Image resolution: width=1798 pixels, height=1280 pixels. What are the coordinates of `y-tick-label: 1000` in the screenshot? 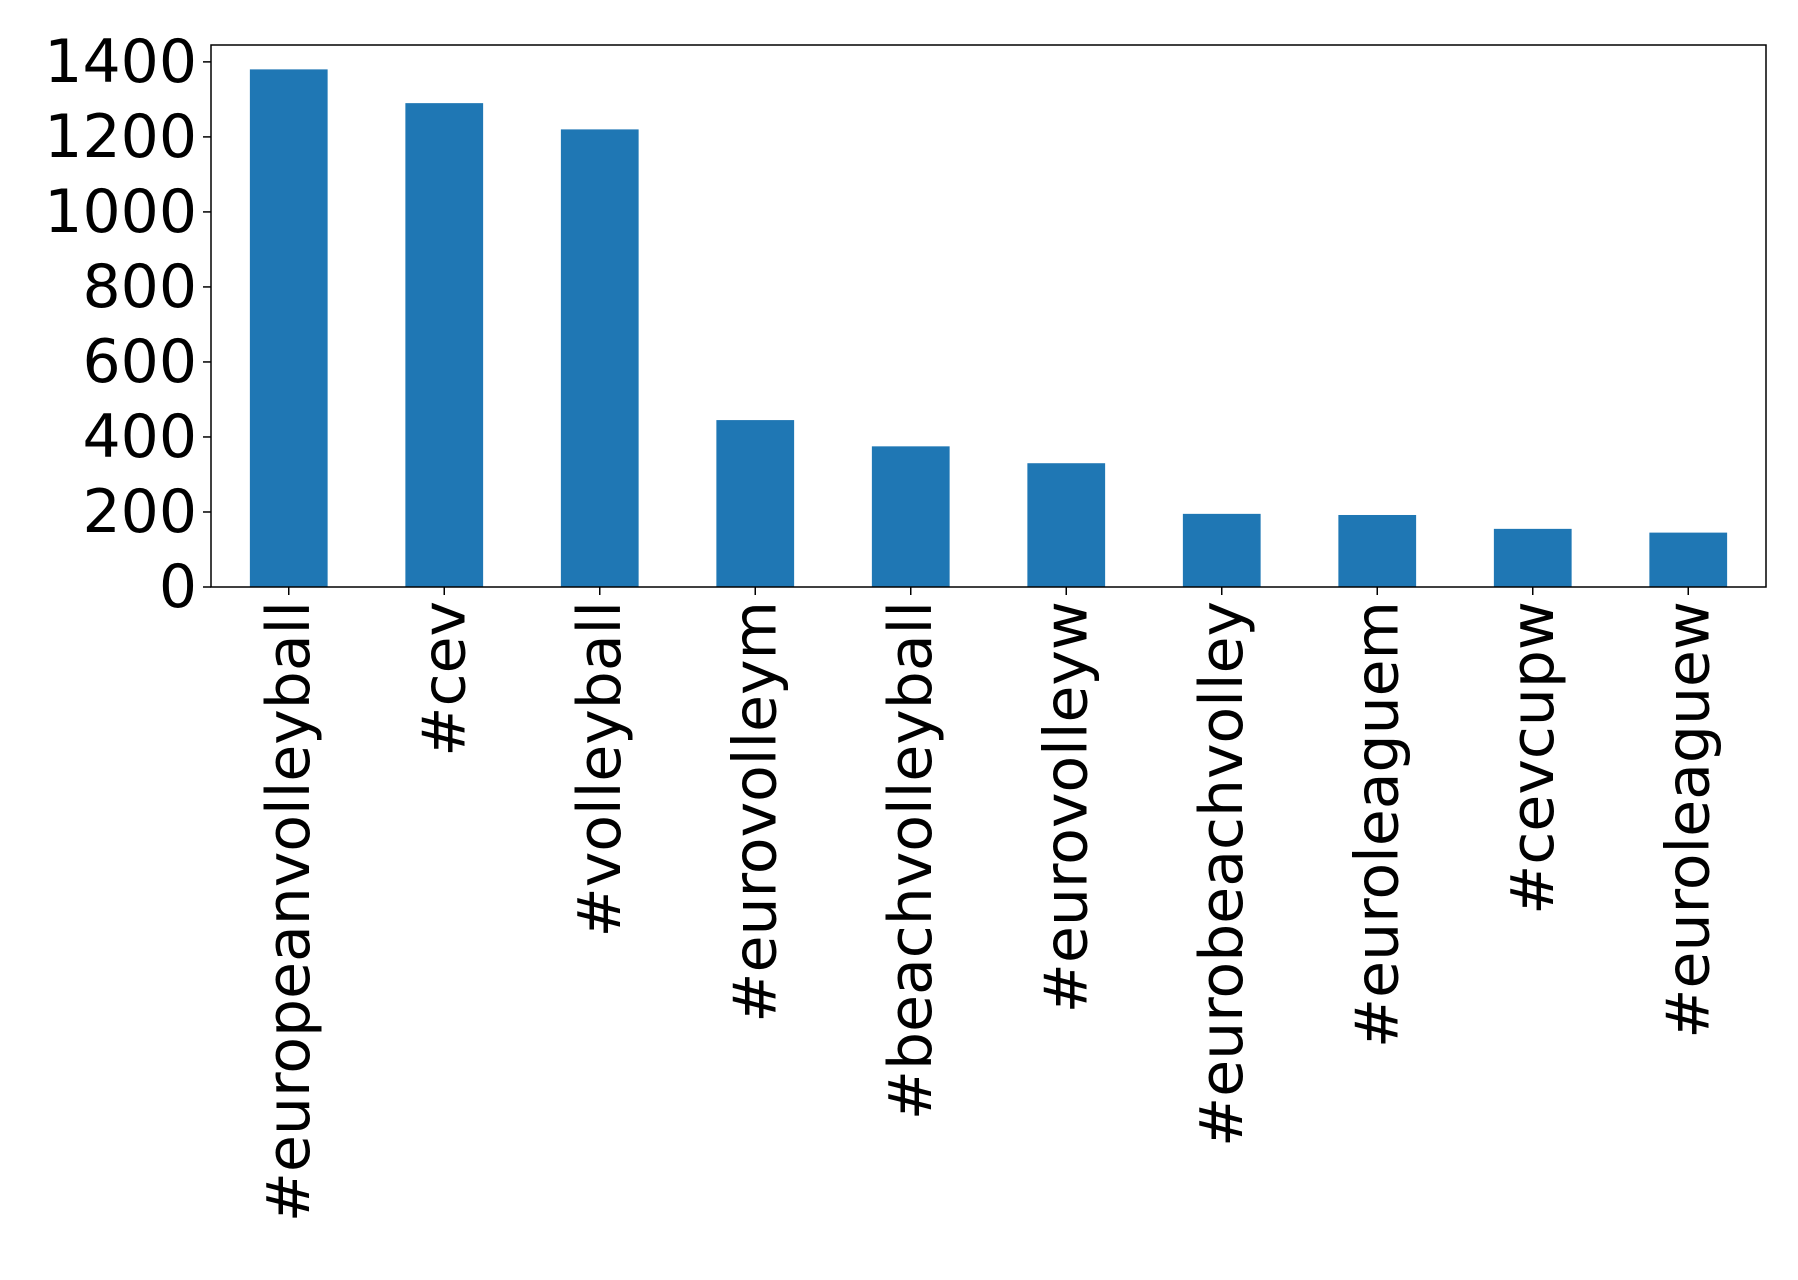 It's located at (120, 212).